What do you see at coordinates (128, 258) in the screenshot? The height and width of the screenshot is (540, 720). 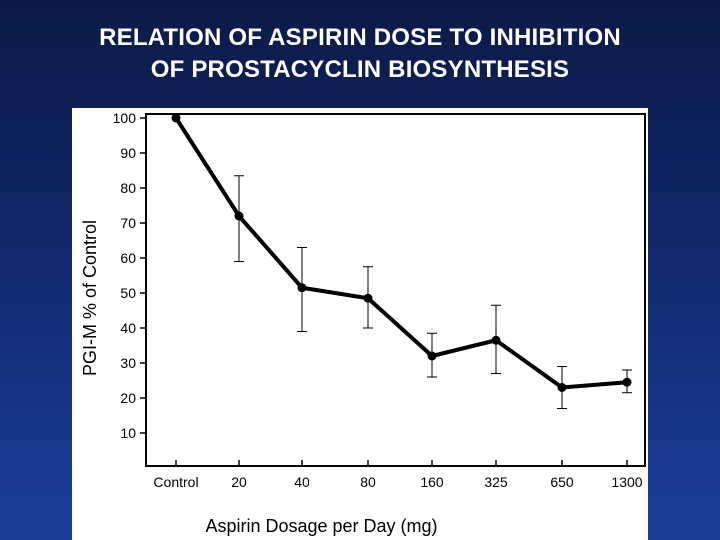 I see `y-tick-label-60: 60` at bounding box center [128, 258].